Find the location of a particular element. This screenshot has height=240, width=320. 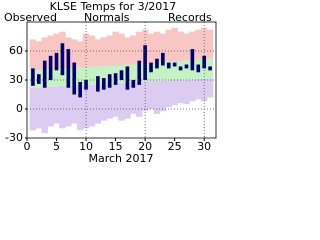

legend-entry: Normals is located at coordinates (107, 17).